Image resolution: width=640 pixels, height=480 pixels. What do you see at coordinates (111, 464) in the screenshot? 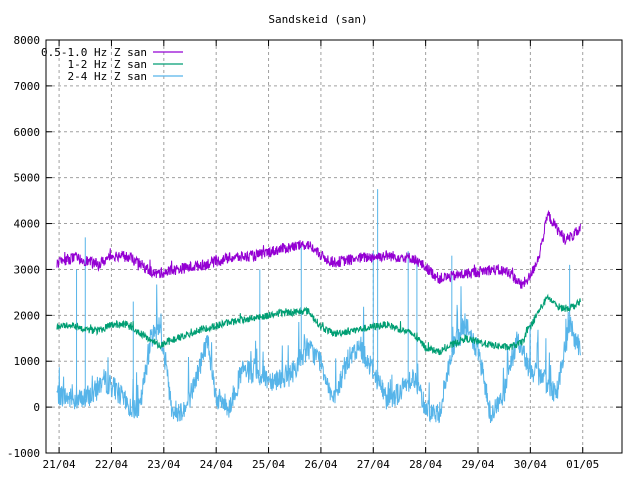
I see `x-tick-label: 22/04` at bounding box center [111, 464].